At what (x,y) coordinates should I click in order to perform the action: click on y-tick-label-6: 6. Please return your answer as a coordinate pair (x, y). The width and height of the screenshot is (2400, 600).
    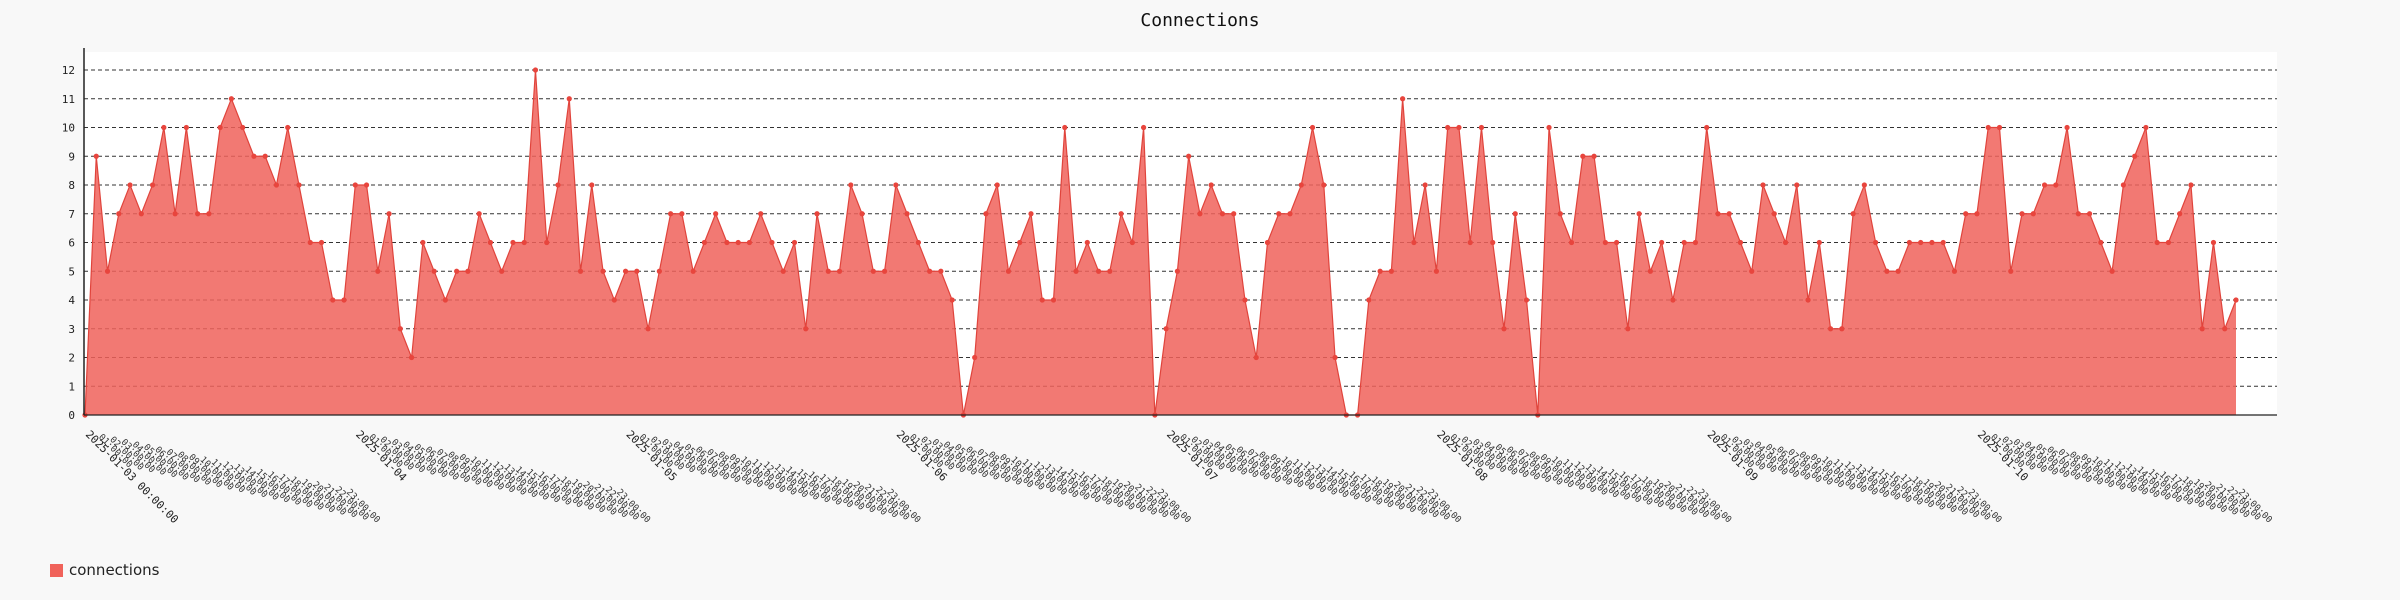
    Looking at the image, I should click on (71, 243).